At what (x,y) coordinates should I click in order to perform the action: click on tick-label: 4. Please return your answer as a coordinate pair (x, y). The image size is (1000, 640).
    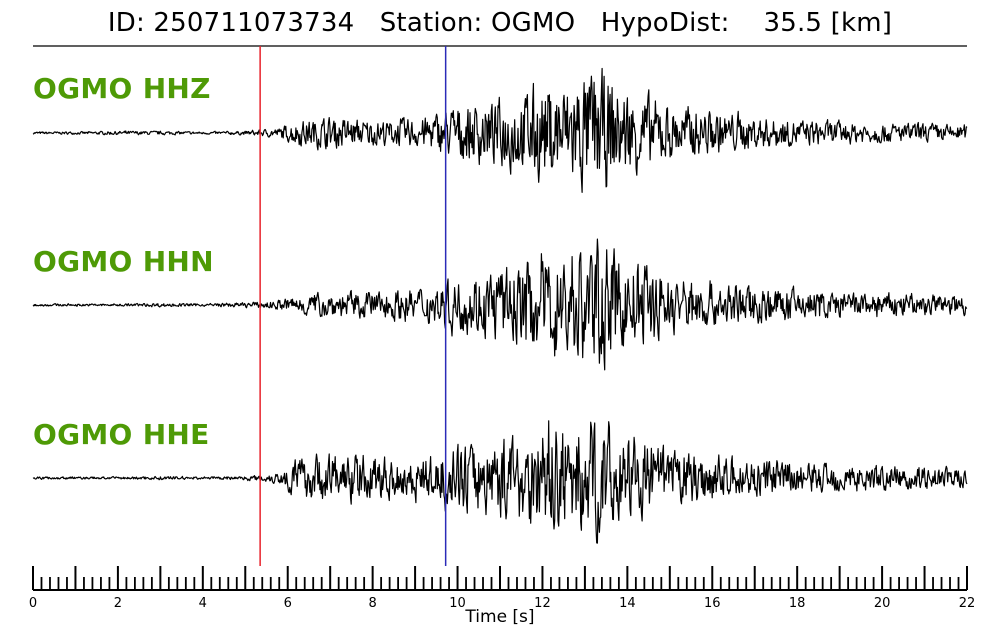
    Looking at the image, I should click on (203, 603).